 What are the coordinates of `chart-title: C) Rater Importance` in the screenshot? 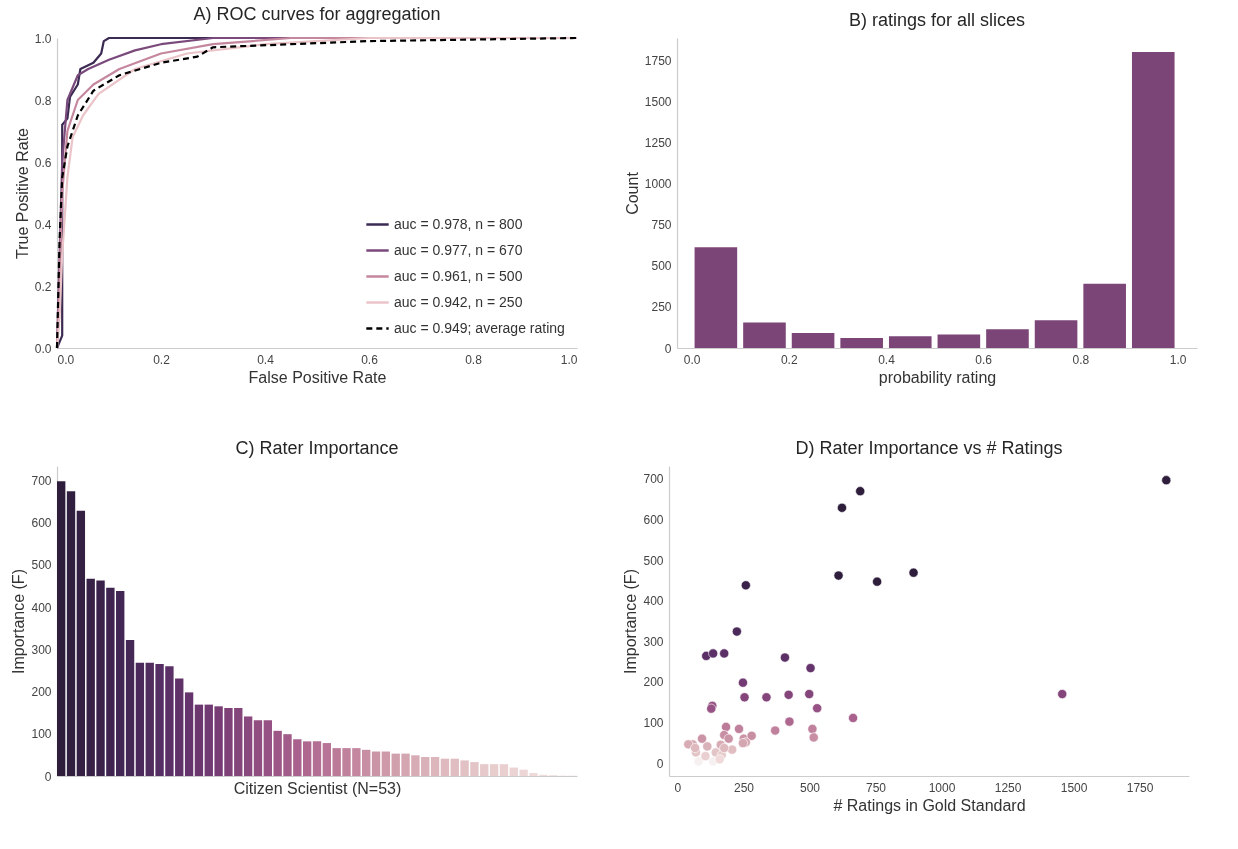 It's located at (317, 448).